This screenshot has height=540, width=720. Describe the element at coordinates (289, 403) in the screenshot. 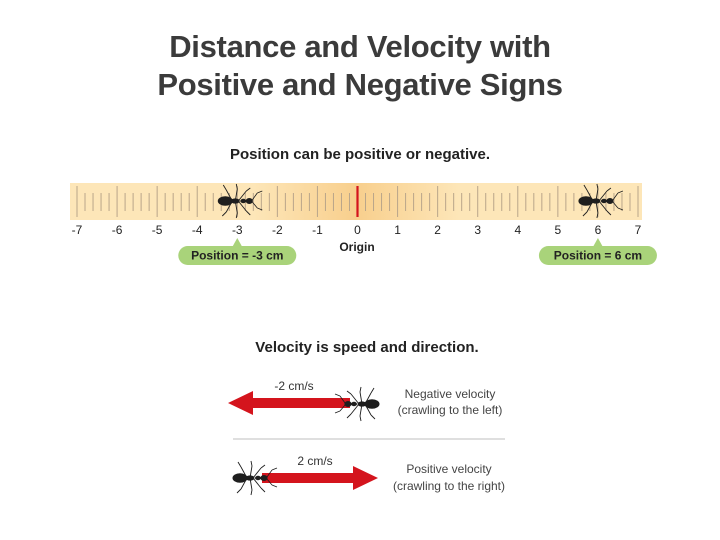

I see `left-arrow` at that location.